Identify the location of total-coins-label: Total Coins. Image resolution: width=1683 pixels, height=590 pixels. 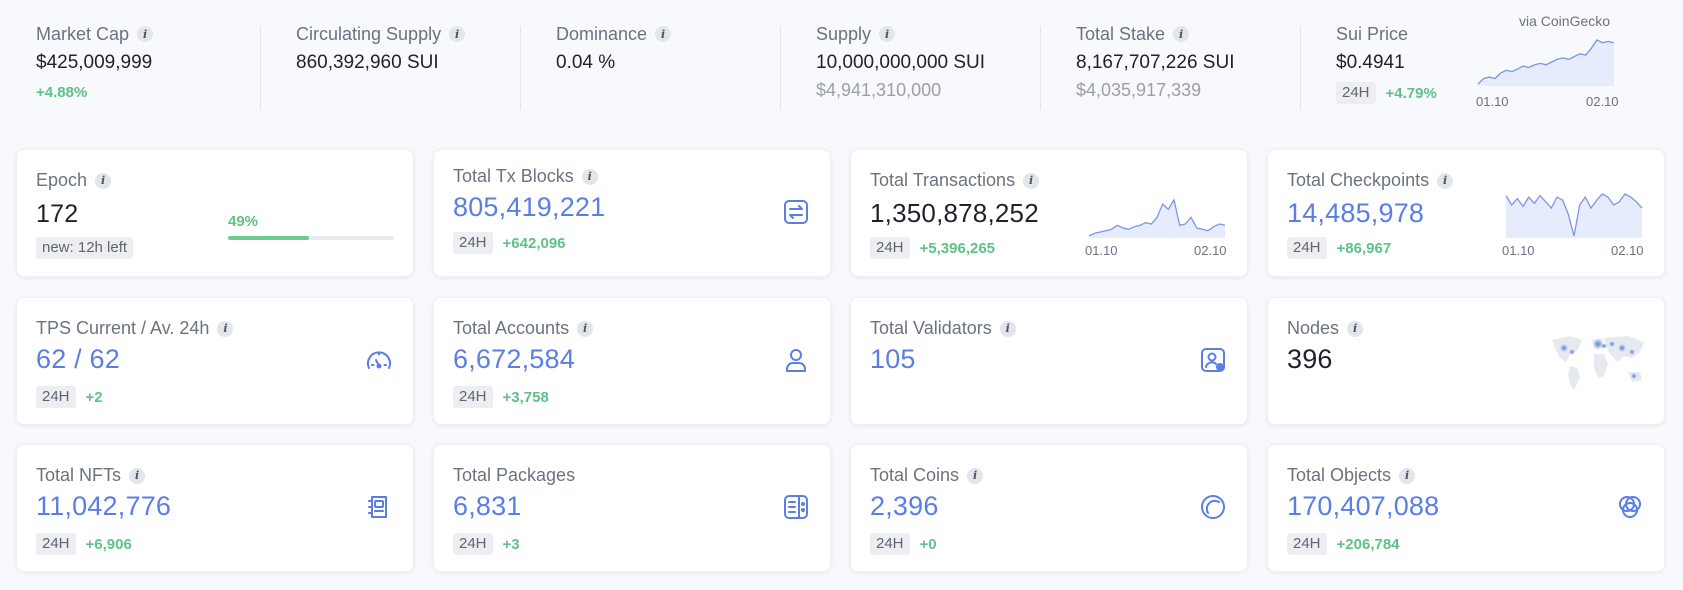
(915, 475).